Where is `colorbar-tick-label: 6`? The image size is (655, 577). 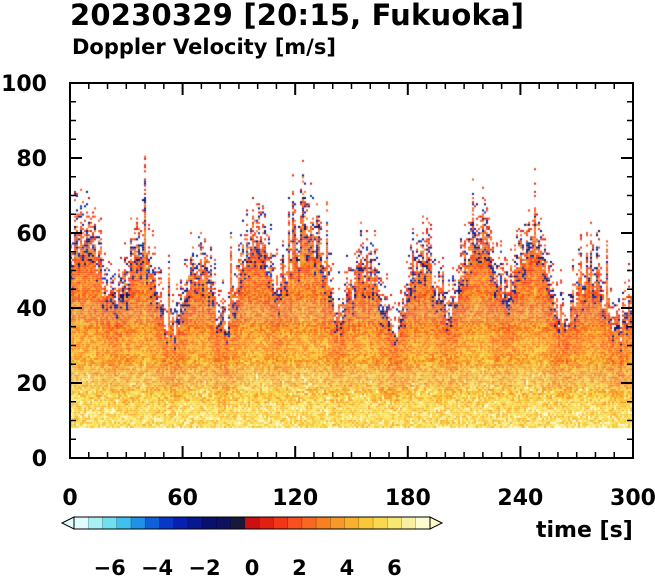 colorbar-tick-label: 6 is located at coordinates (394, 566).